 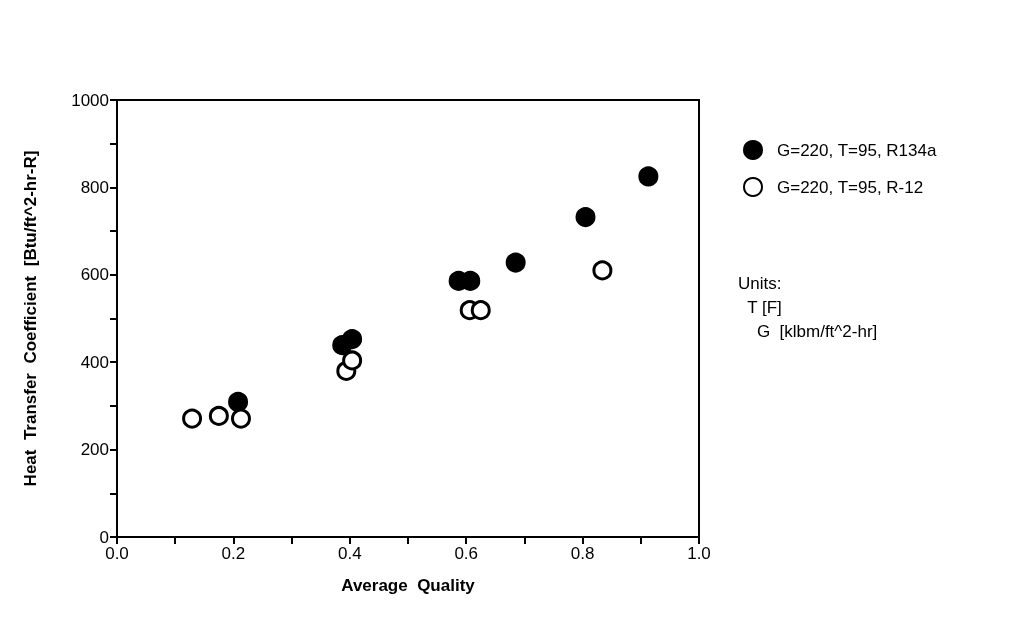 What do you see at coordinates (850, 187) in the screenshot?
I see `legend-label: G=220, T=95, R-12` at bounding box center [850, 187].